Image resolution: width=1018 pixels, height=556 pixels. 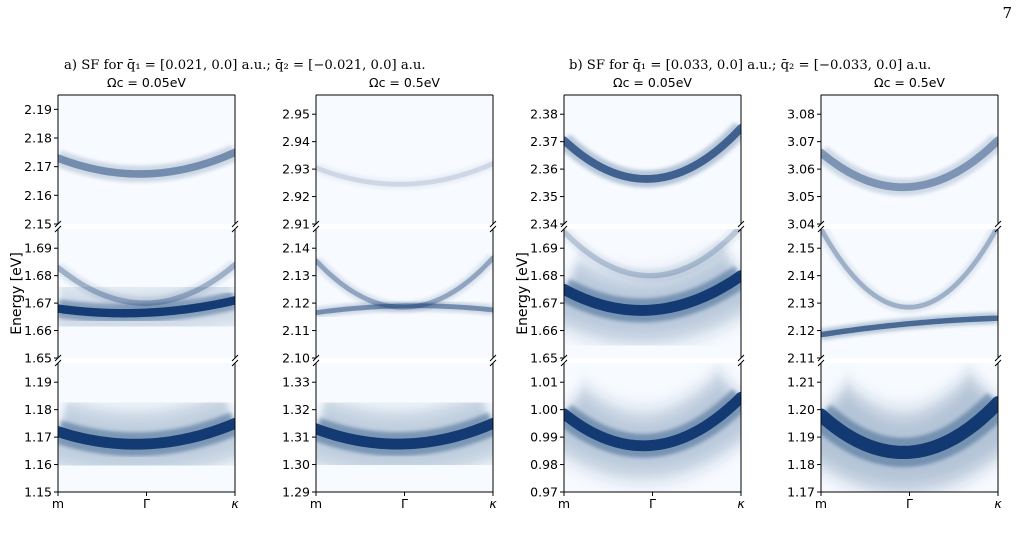 What do you see at coordinates (544, 464) in the screenshot?
I see `y-tick-label: 0.98` at bounding box center [544, 464].